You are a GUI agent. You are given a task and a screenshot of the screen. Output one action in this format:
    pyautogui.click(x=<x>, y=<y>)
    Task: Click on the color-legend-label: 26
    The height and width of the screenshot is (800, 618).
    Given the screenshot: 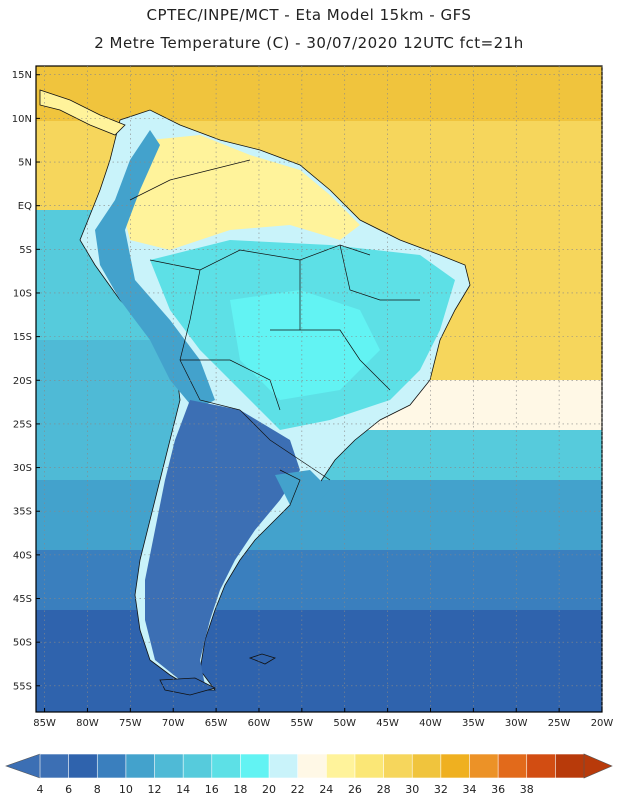 What is the action you would take?
    pyautogui.click(x=355, y=789)
    